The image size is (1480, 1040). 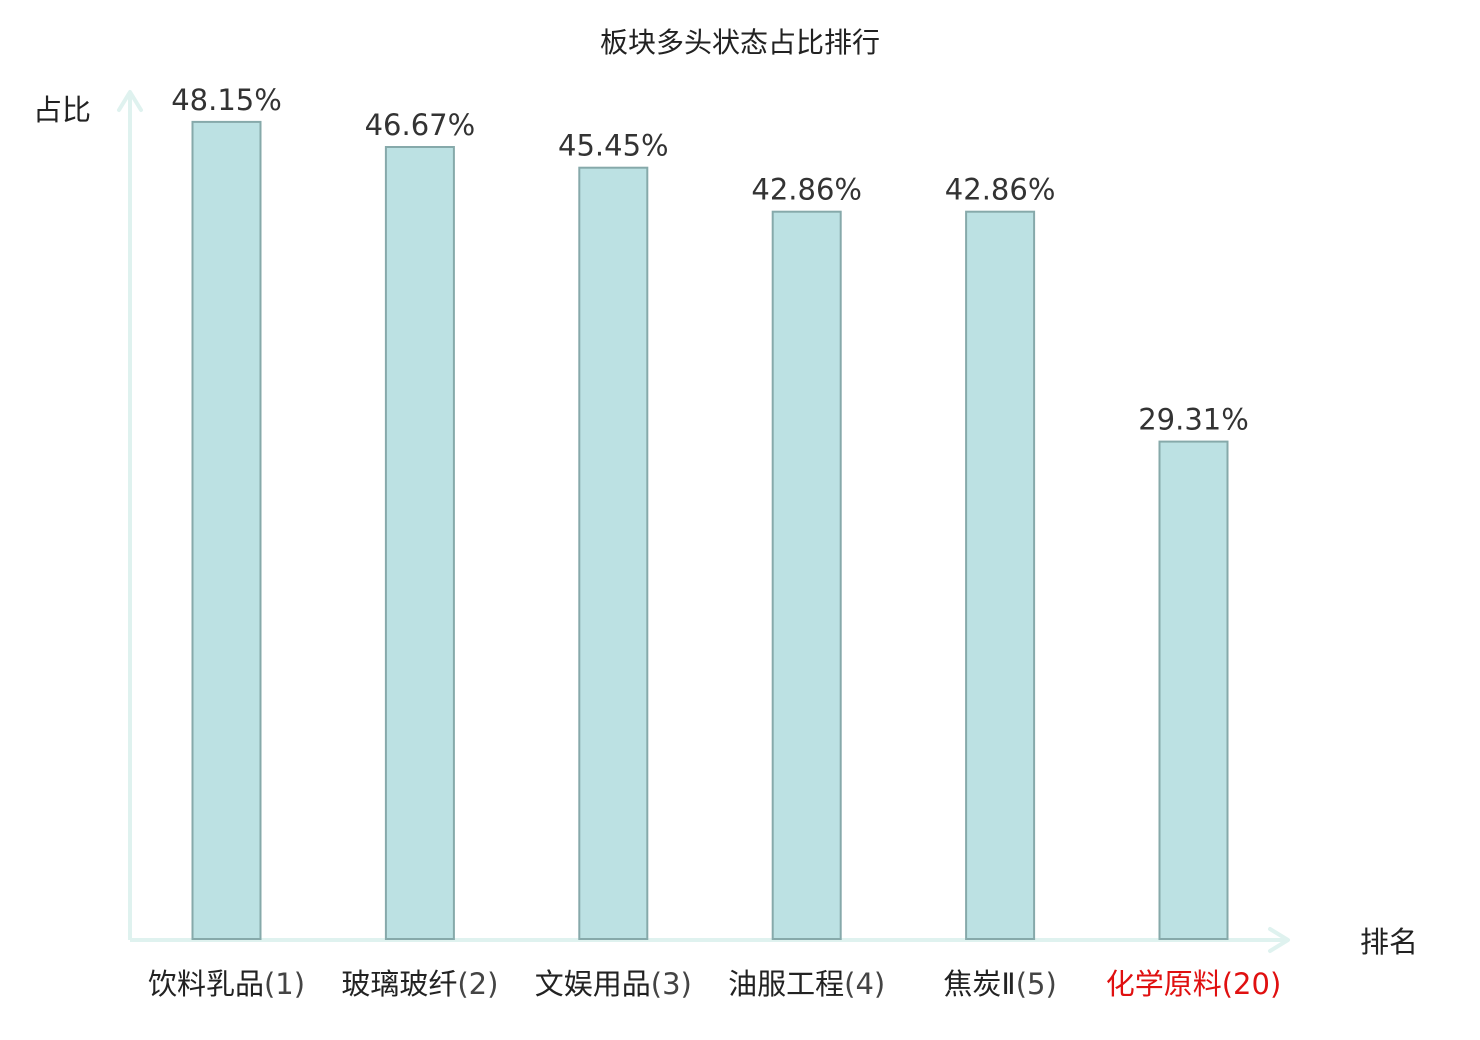 What do you see at coordinates (864, 984) in the screenshot?
I see `category-rank-4: (4)` at bounding box center [864, 984].